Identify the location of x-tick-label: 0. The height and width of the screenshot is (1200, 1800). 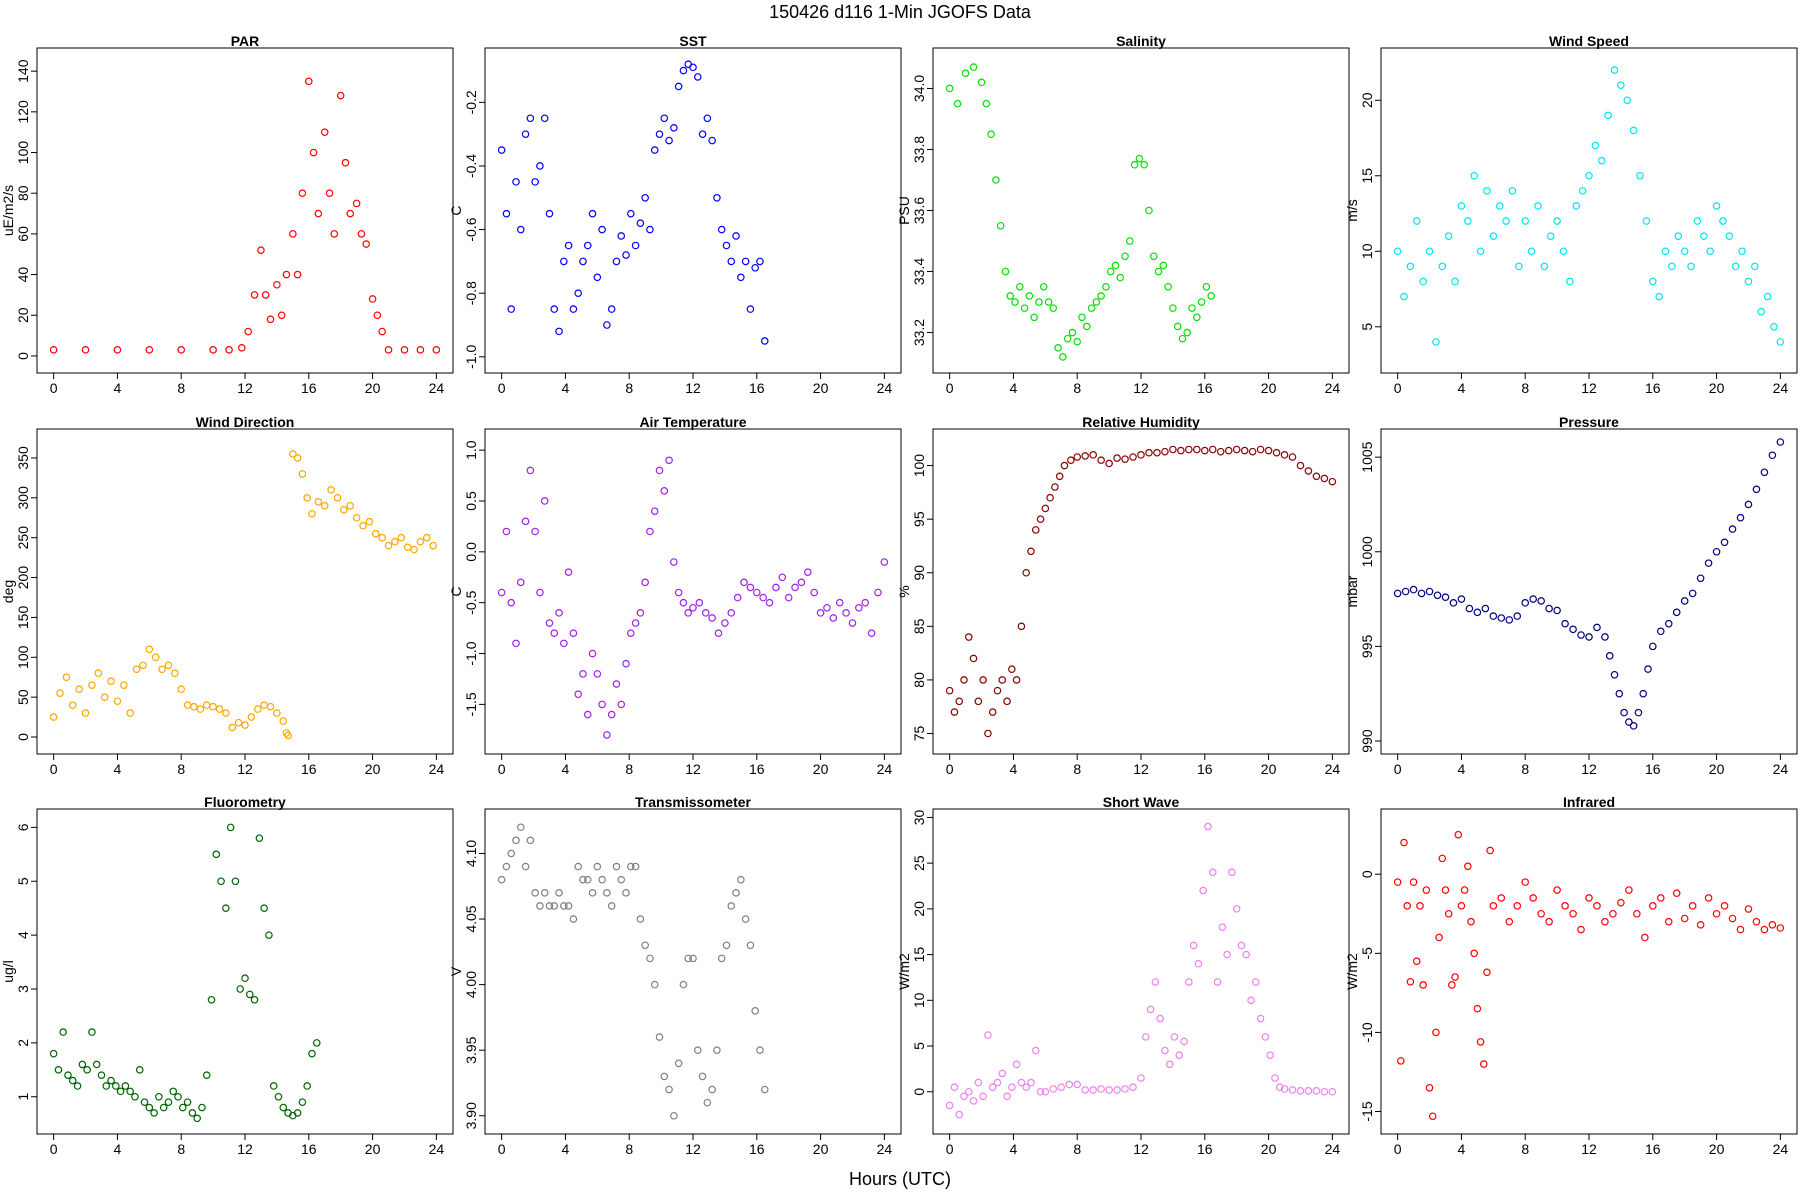
(502, 769).